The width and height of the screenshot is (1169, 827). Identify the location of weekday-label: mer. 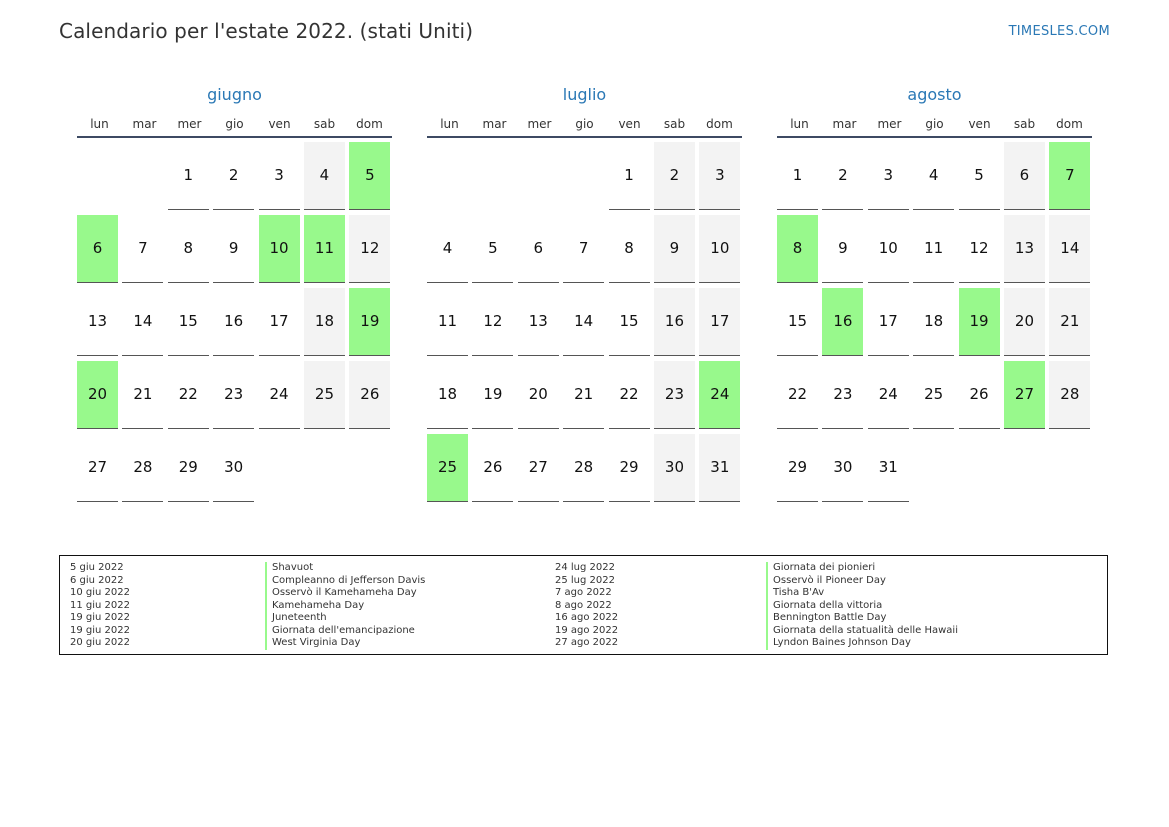
(889, 124).